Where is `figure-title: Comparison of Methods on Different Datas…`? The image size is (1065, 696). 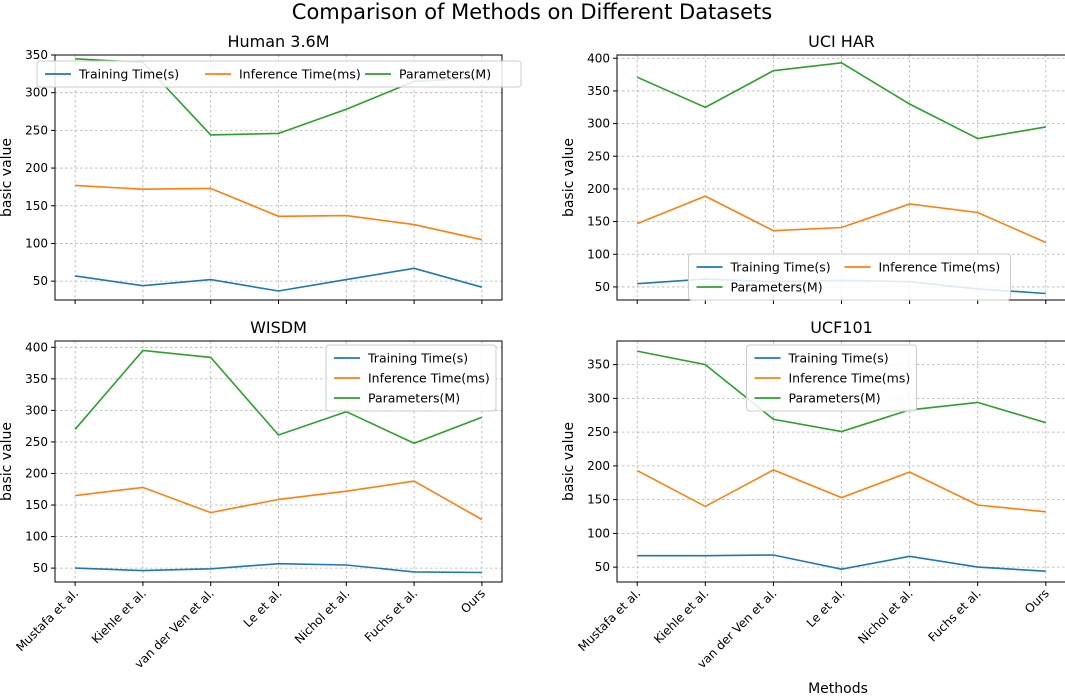
figure-title: Comparison of Methods on Different Datas… is located at coordinates (532, 12).